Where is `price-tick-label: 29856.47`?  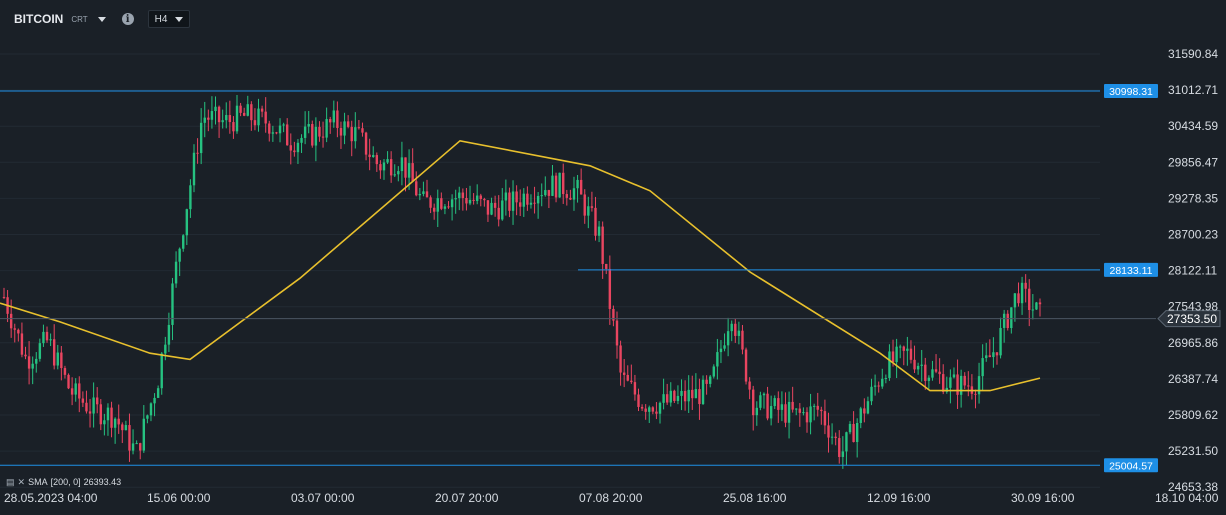
price-tick-label: 29856.47 is located at coordinates (1193, 162).